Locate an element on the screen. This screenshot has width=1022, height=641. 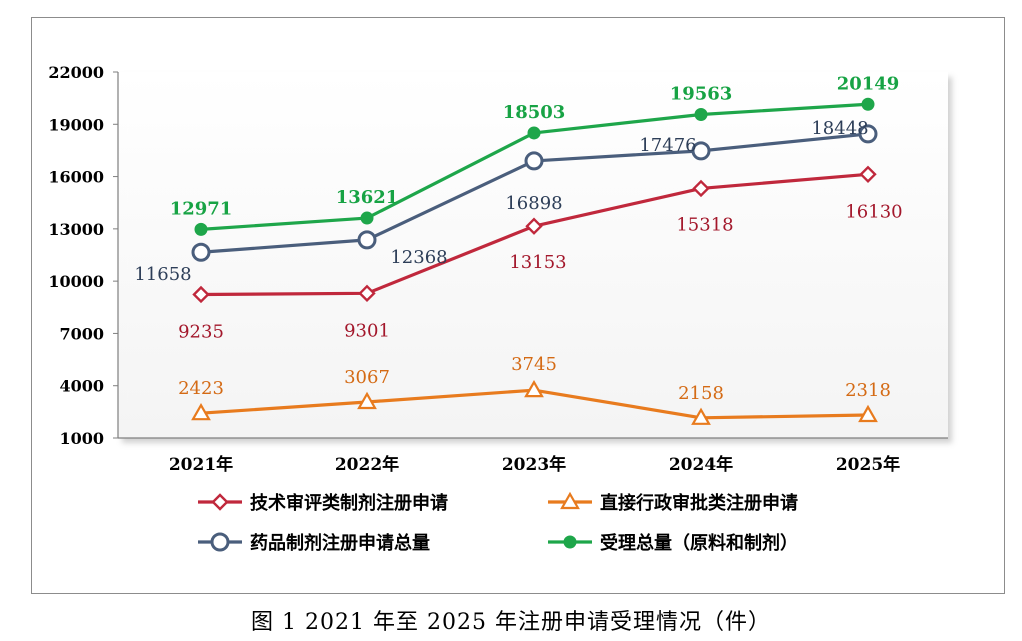
data-label: 3745 is located at coordinates (534, 364).